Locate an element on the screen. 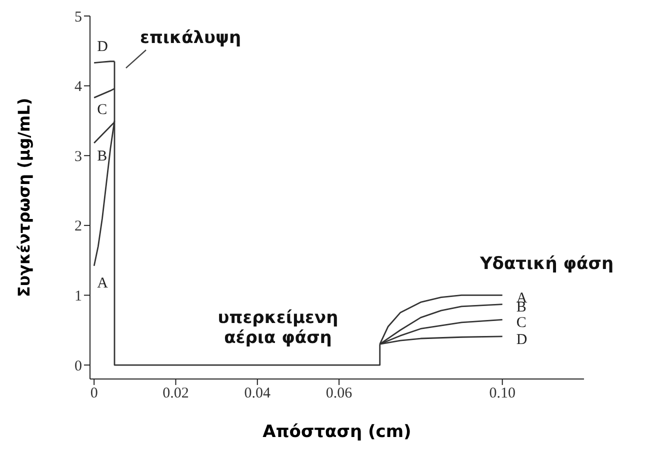  series-label: D is located at coordinates (102, 47).